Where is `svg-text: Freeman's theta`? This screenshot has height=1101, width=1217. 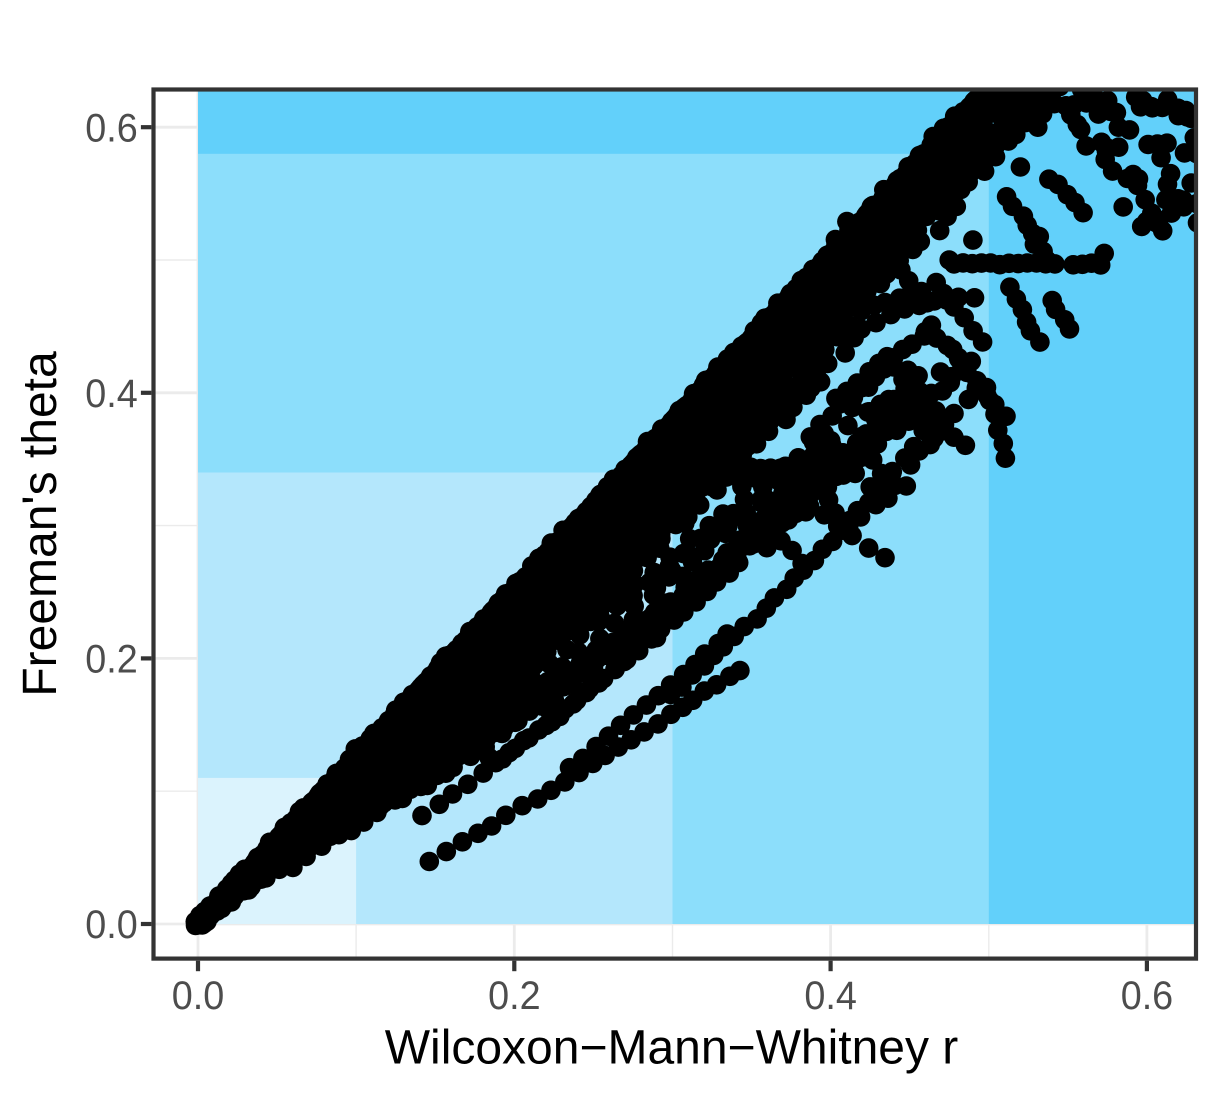 svg-text: Freeman's theta is located at coordinates (40, 524).